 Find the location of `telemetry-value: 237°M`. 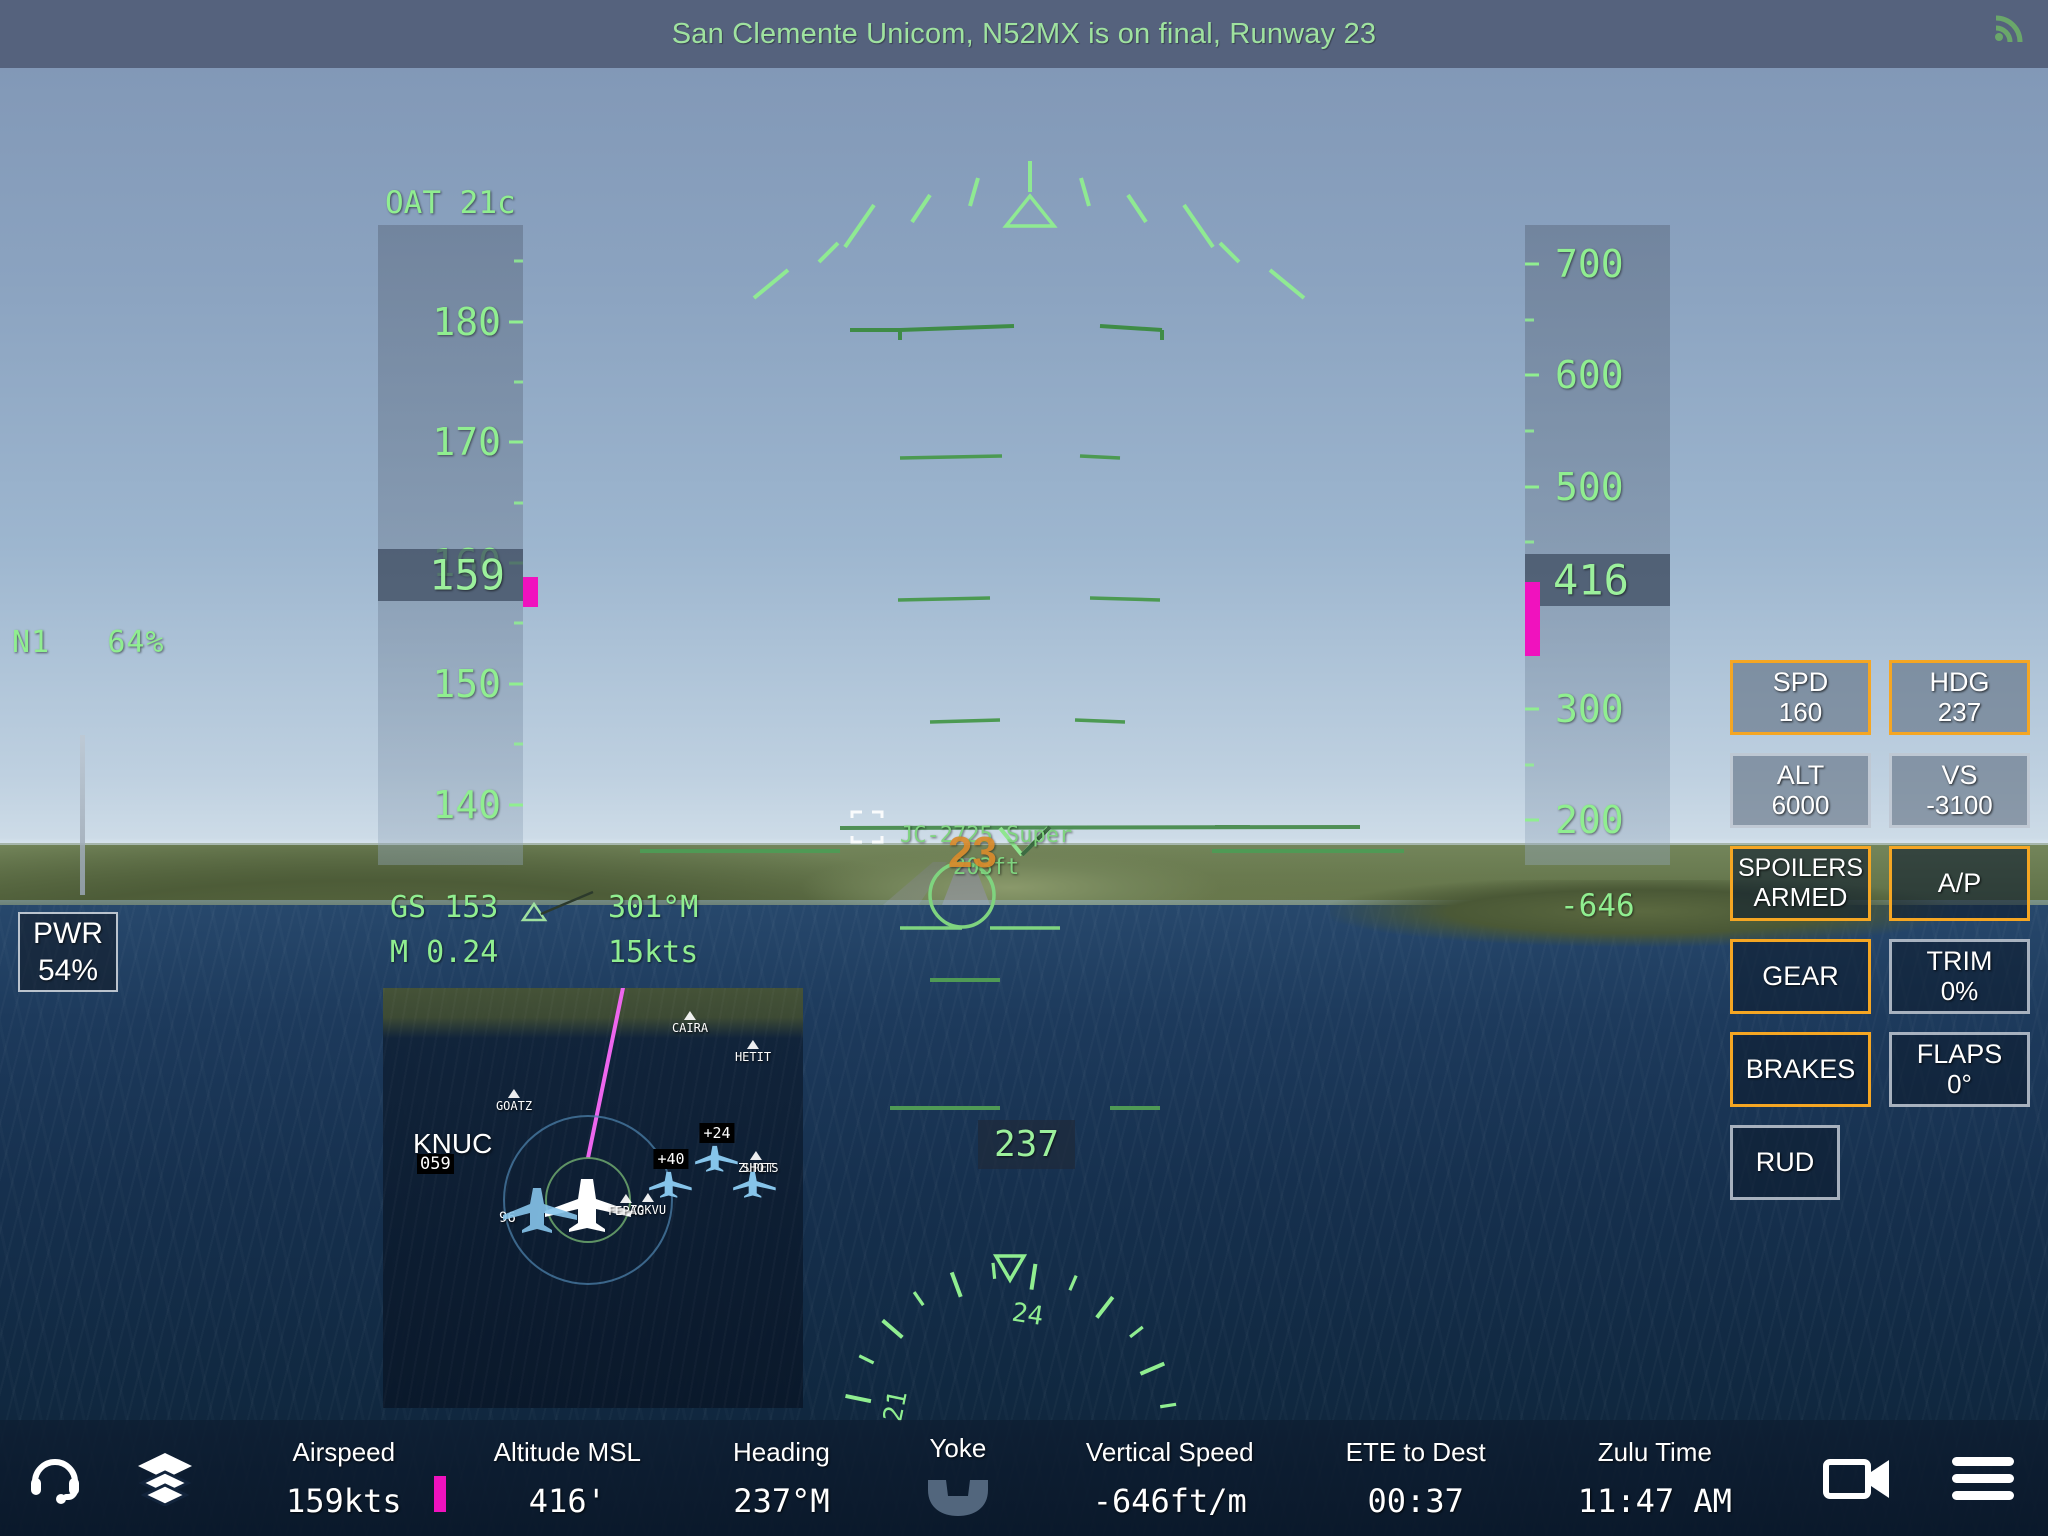

telemetry-value: 237°M is located at coordinates (781, 1500).